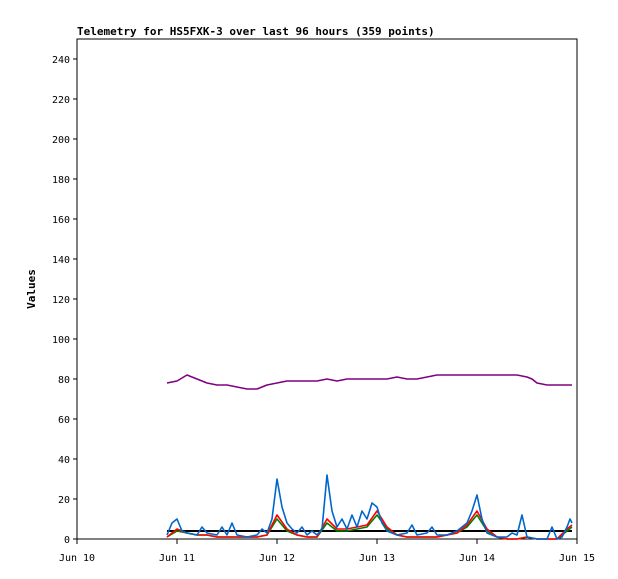  Describe the element at coordinates (327, 551) in the screenshot. I see `x-axis: Jun 10 Jun 11 Jun 12 Jun 13 Jun 14 Jun 15` at that location.